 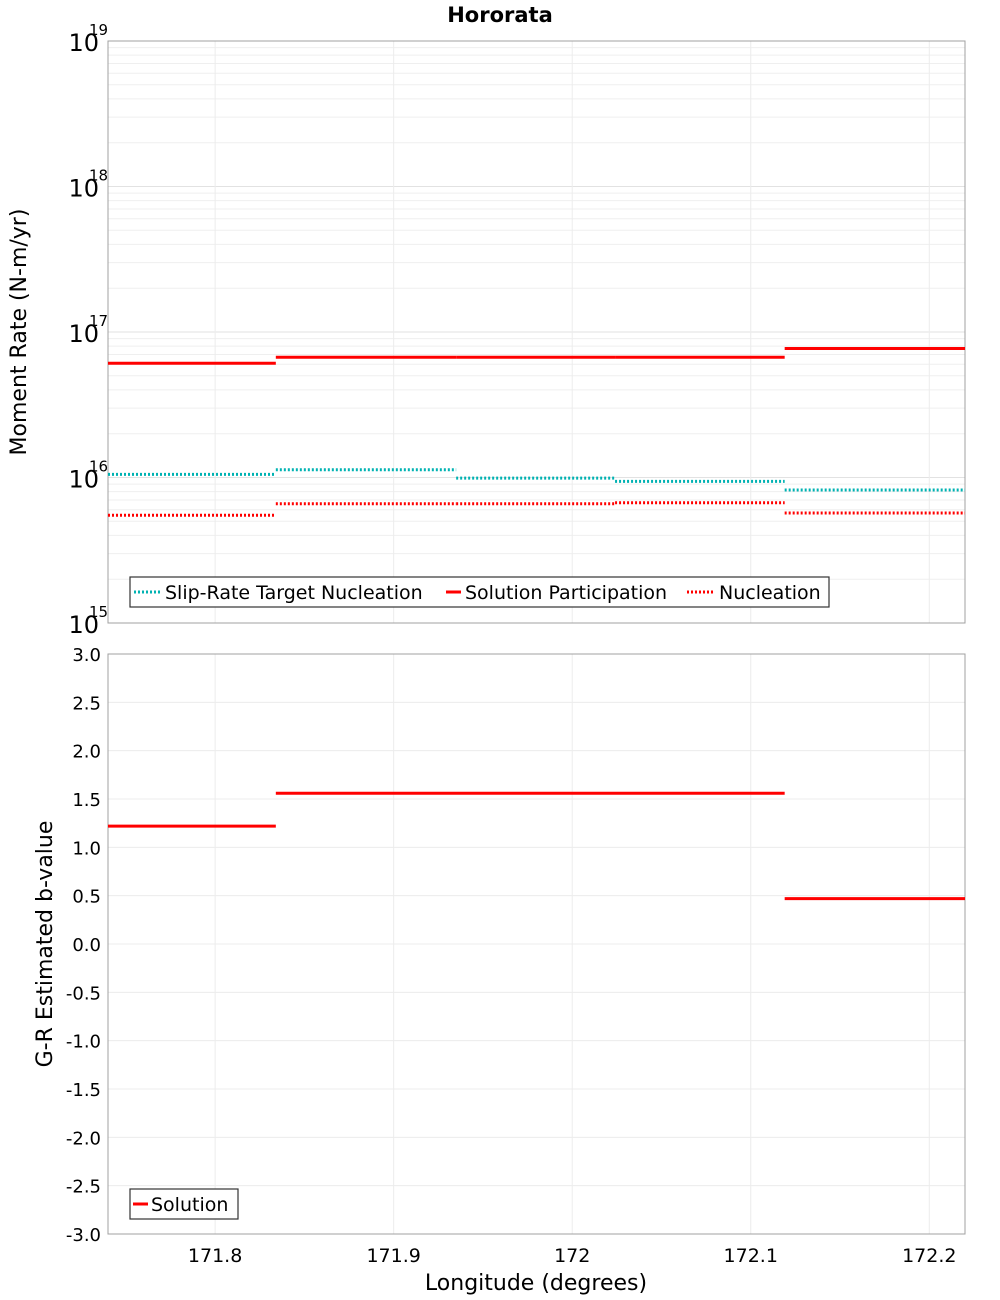 I want to click on bottom-y-tick-label: 0.5, so click(x=86, y=897).